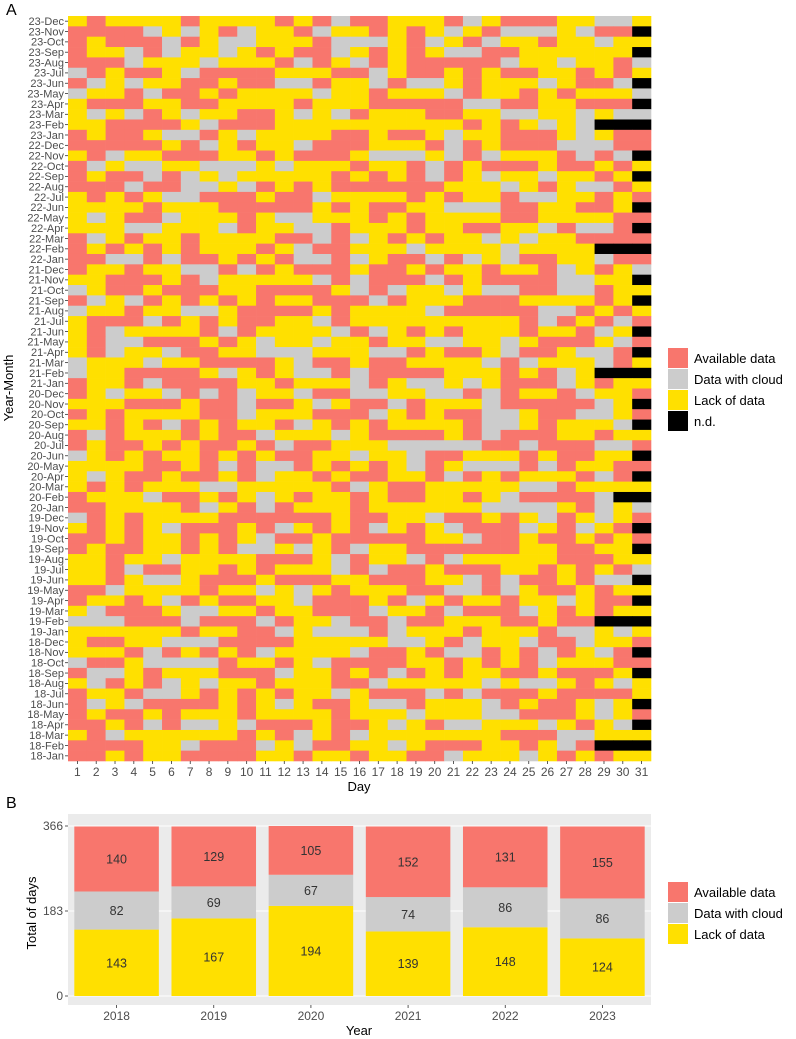 This screenshot has height=1039, width=796. What do you see at coordinates (133, 772) in the screenshot?
I see `heatmap-x-tick-label: 4` at bounding box center [133, 772].